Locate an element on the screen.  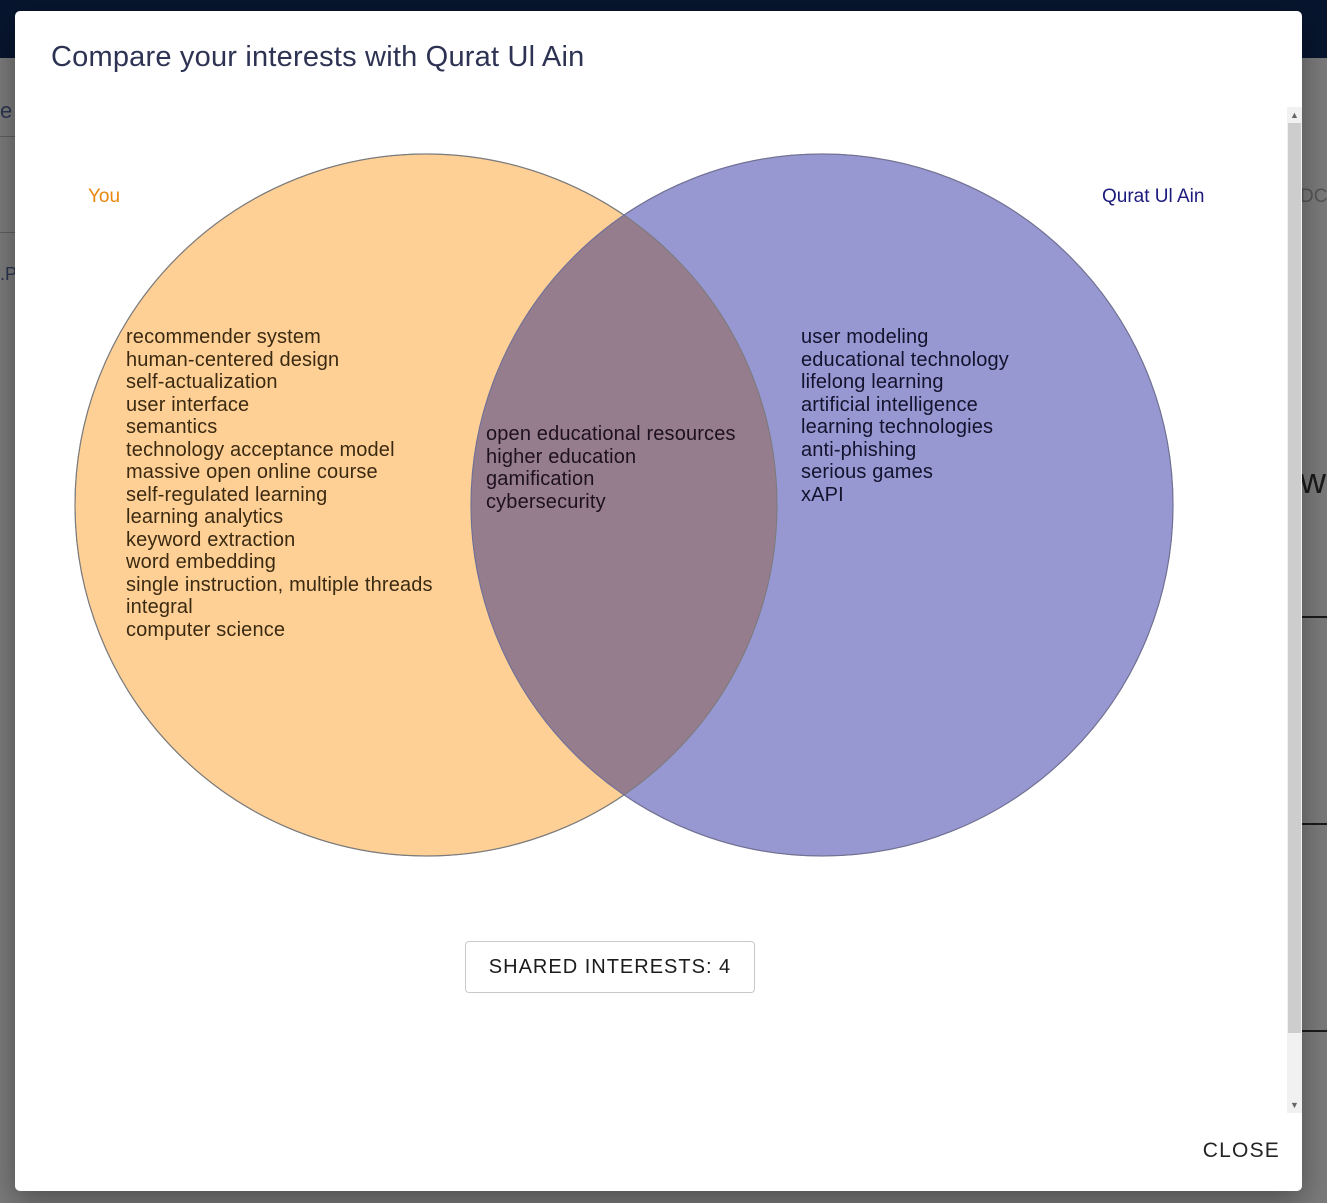
interest-term: keyword extraction is located at coordinates (211, 539).